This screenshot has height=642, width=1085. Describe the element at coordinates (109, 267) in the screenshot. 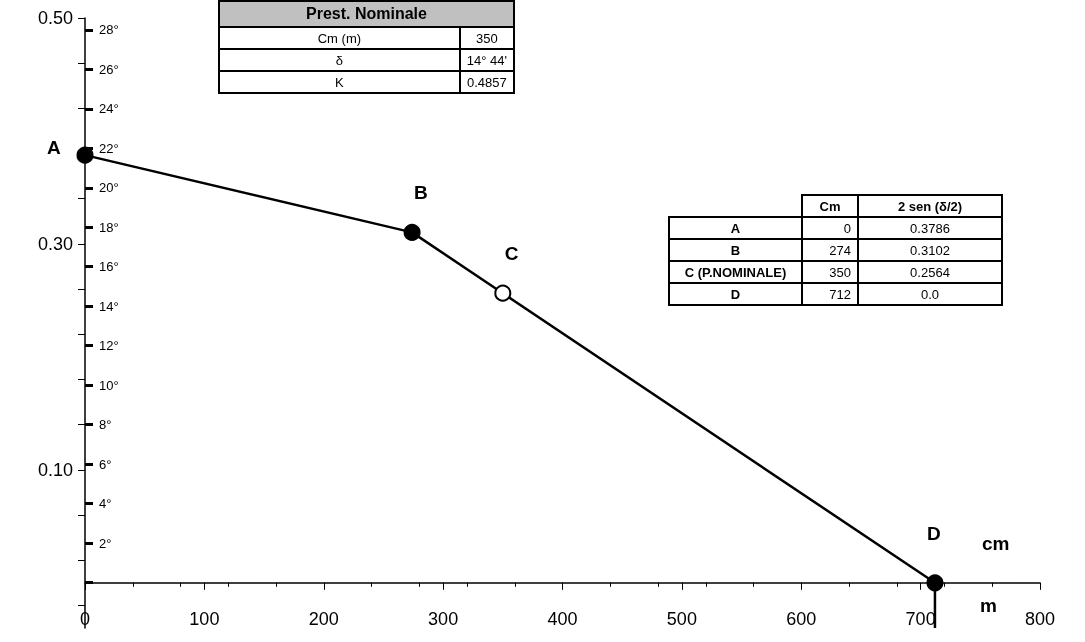

I see `y2-tick-label: 16°` at that location.